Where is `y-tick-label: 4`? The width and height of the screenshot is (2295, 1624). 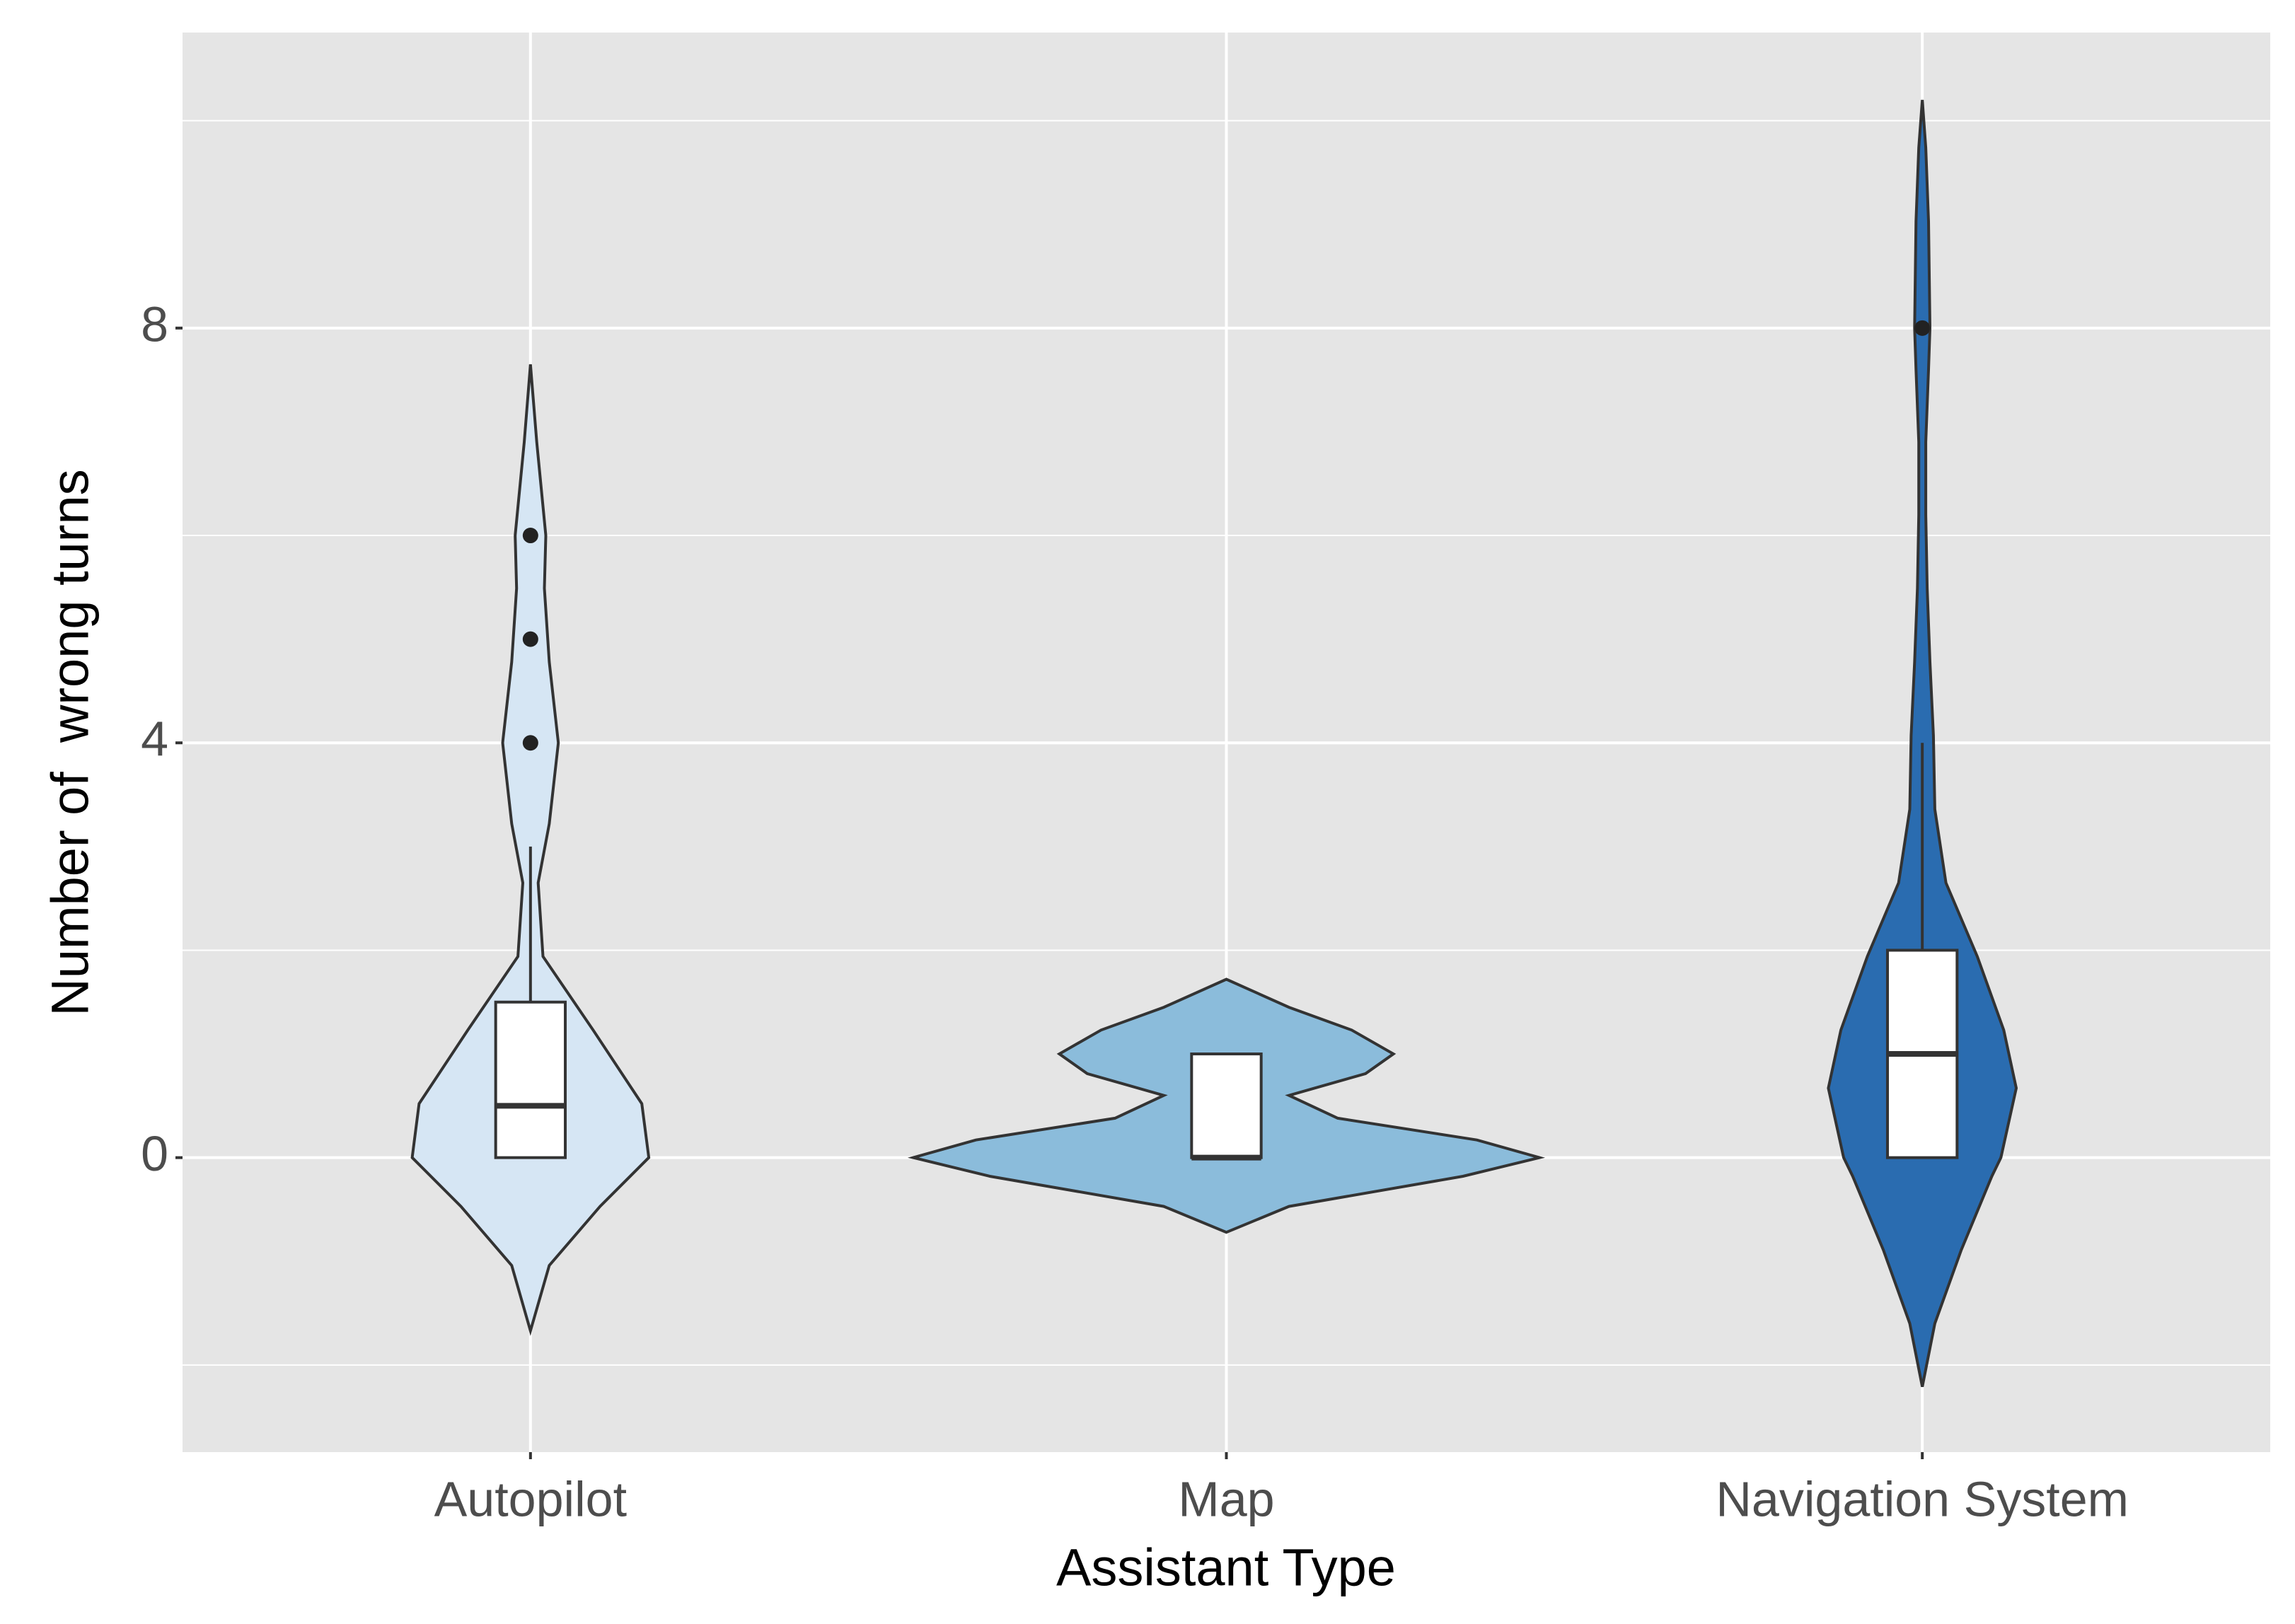 y-tick-label: 4 is located at coordinates (154, 739).